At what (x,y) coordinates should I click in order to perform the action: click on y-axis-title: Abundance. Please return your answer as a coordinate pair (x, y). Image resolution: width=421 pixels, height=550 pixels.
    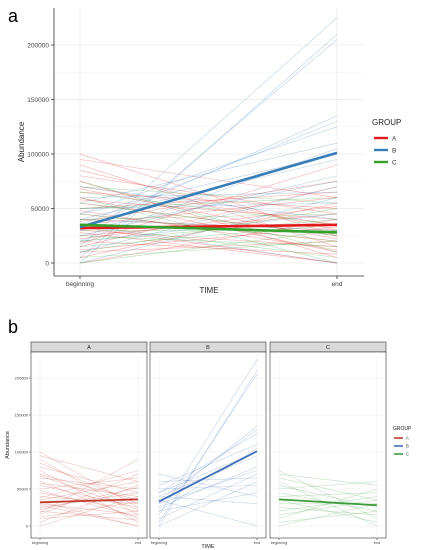
    Looking at the image, I should click on (8, 445).